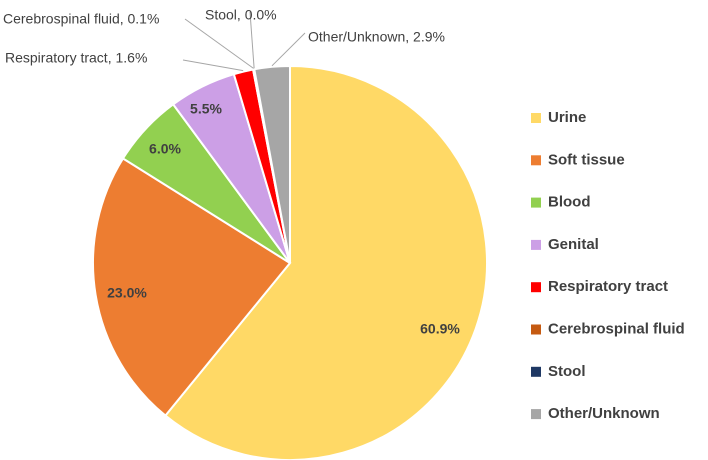 The height and width of the screenshot is (460, 708). I want to click on leader-other-unknown, so click(288, 49).